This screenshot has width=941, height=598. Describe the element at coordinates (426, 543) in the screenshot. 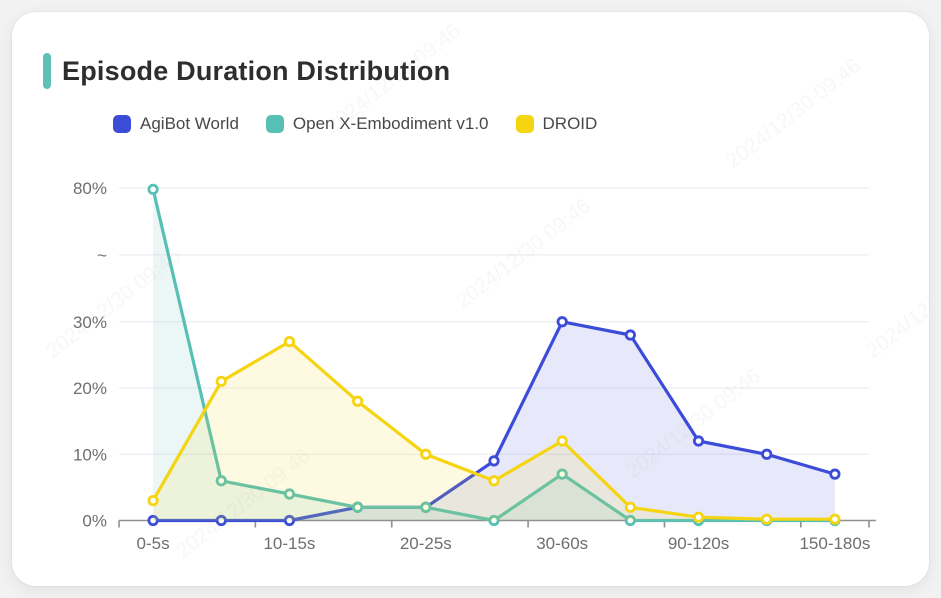

I see `x-axis-label: 20-25s` at that location.